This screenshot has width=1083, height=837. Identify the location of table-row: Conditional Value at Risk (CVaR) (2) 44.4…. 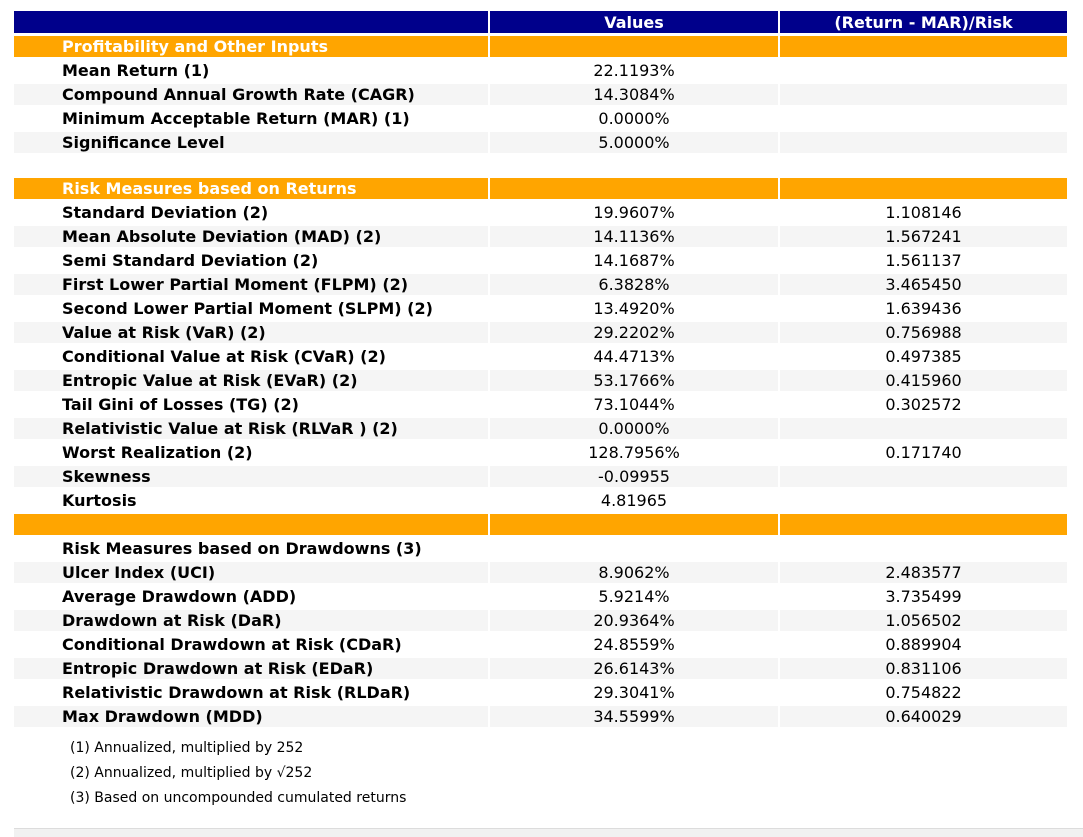
(540, 356).